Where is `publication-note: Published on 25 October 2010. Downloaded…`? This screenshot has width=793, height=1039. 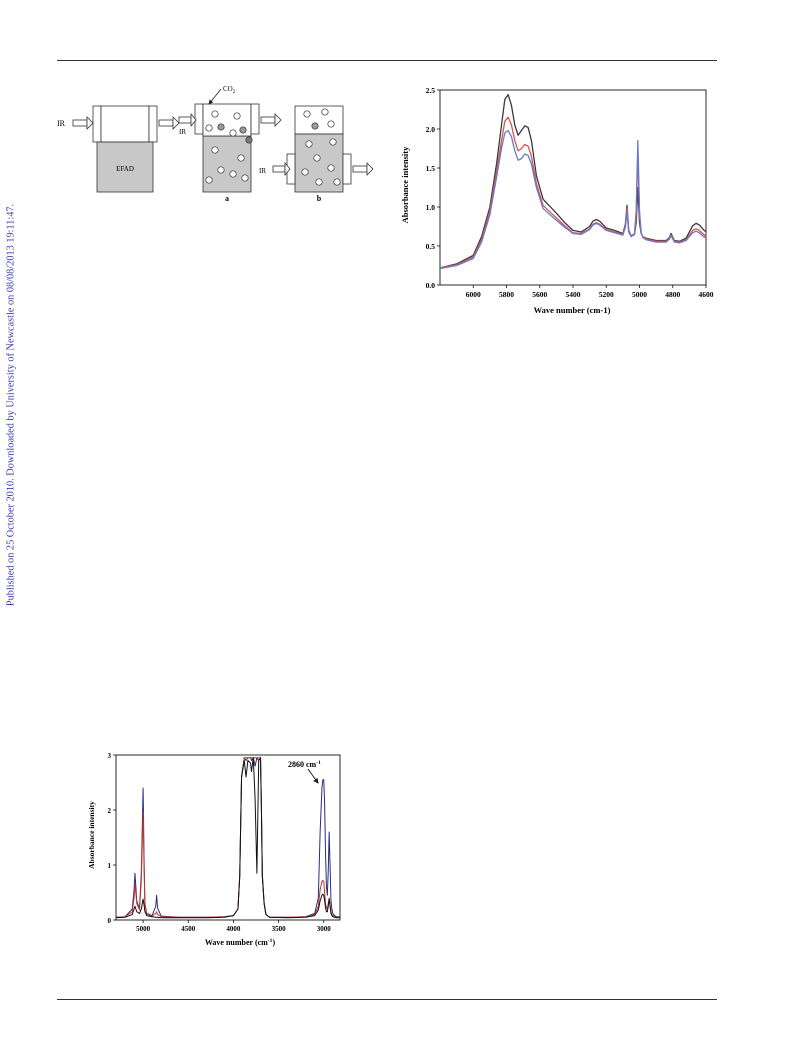
publication-note: Published on 25 October 2010. Downloaded… is located at coordinates (11, 405).